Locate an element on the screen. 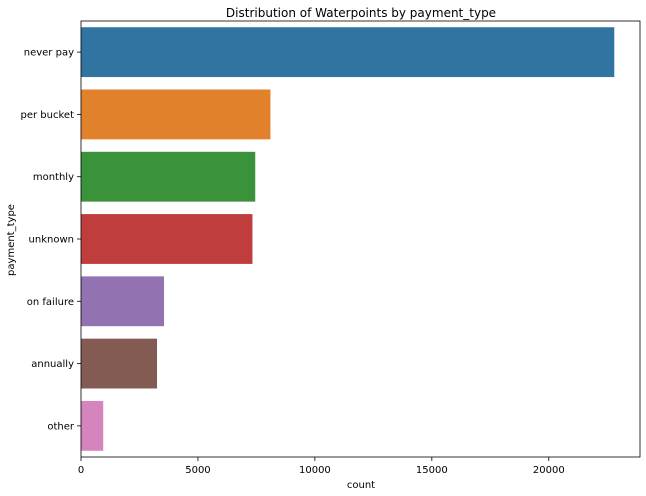 Image resolution: width=646 pixels, height=496 pixels. bar-monthly is located at coordinates (168, 176).